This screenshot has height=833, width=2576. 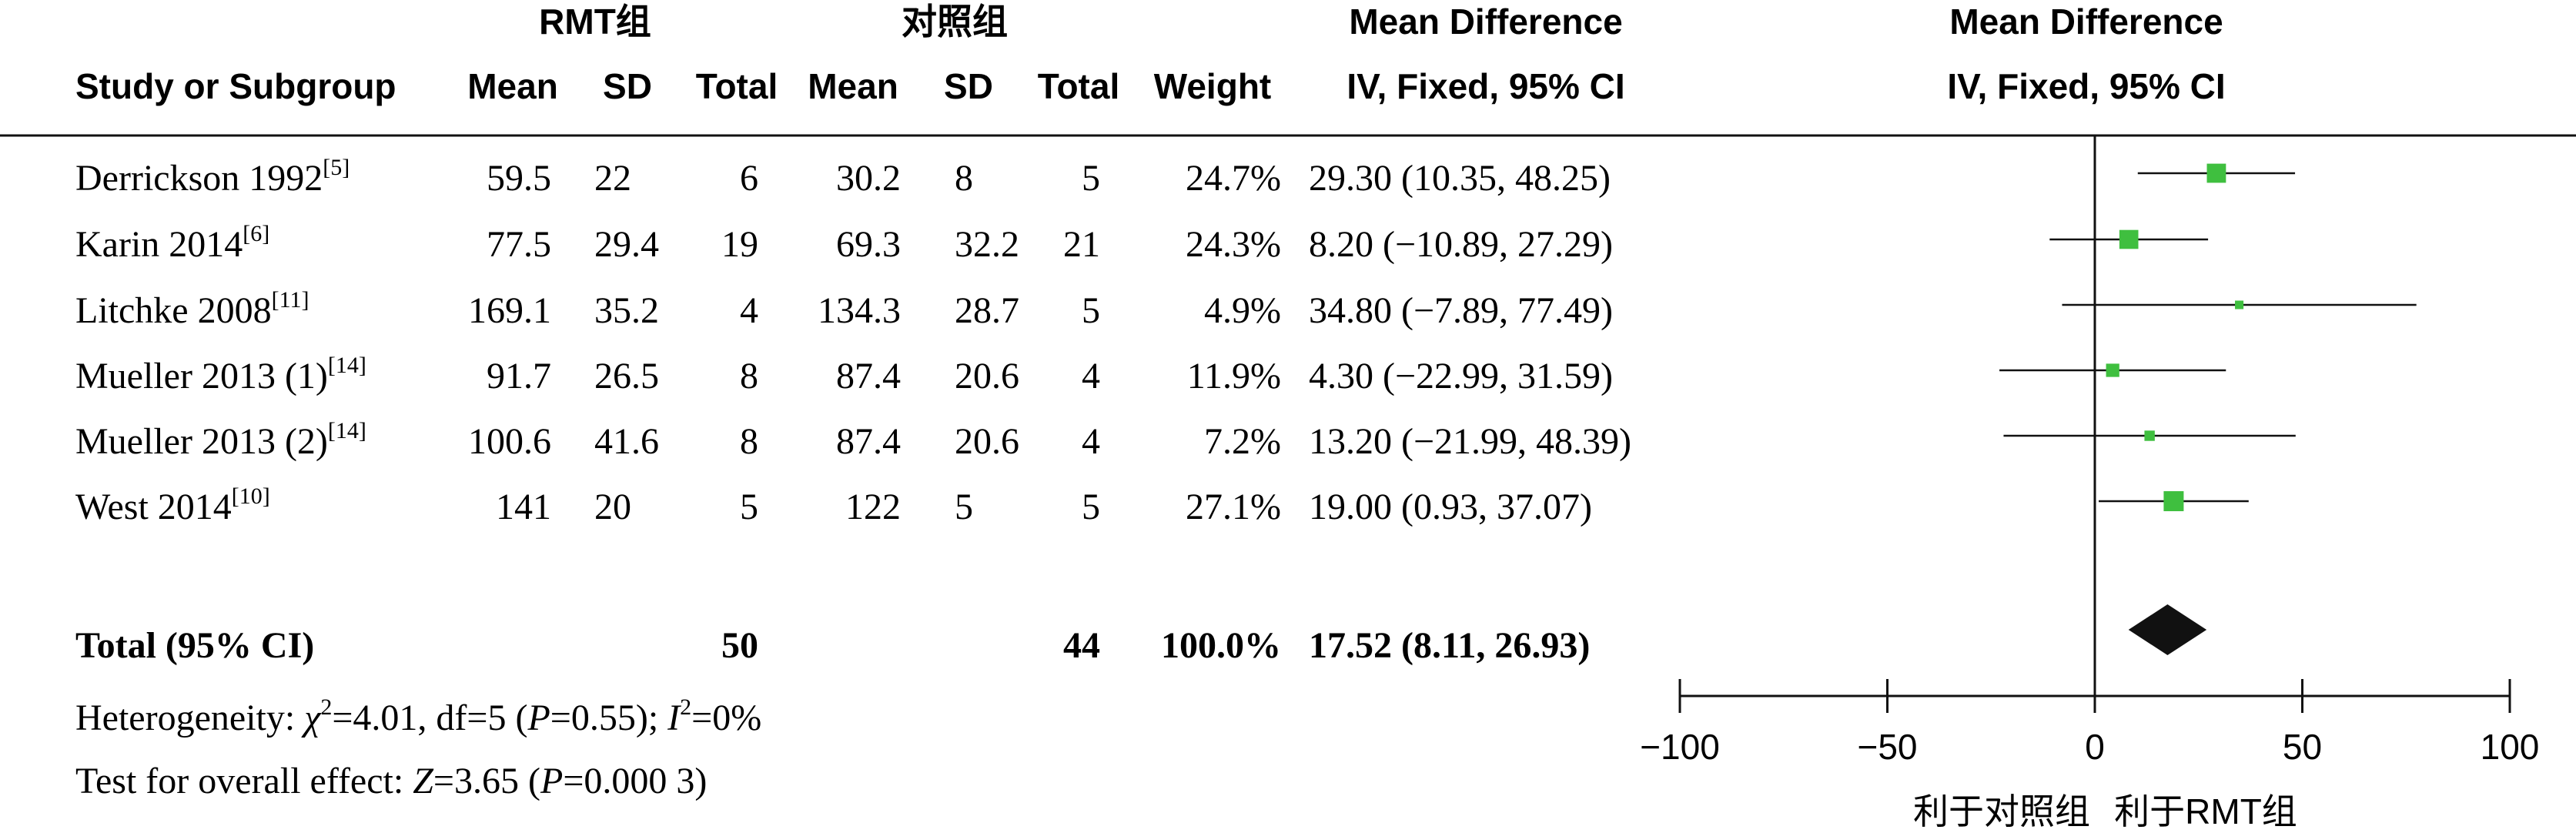 I want to click on study-name: West 2014[10], so click(x=173, y=505).